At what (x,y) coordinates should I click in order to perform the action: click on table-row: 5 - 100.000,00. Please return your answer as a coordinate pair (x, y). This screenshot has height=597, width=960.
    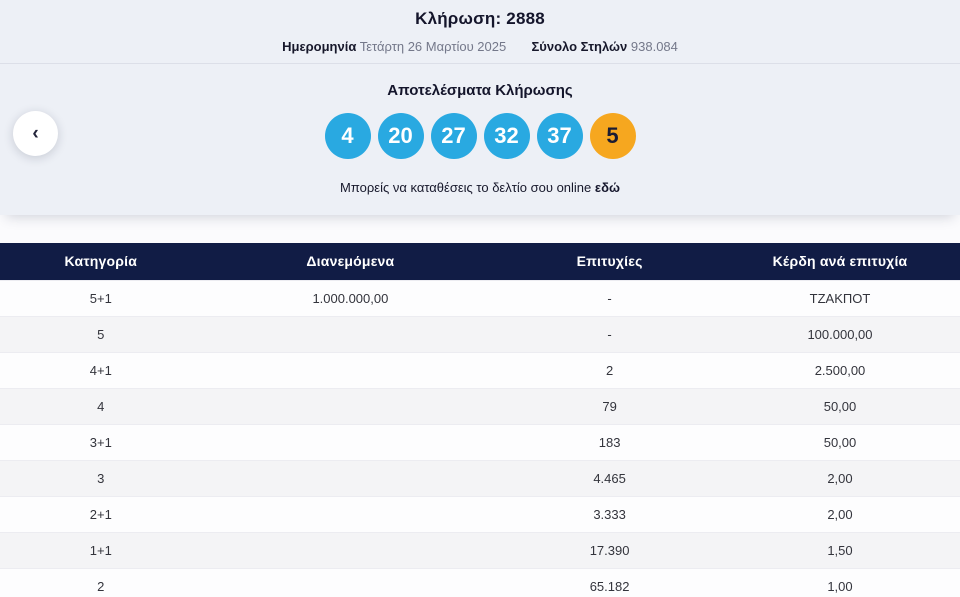
    Looking at the image, I should click on (480, 333).